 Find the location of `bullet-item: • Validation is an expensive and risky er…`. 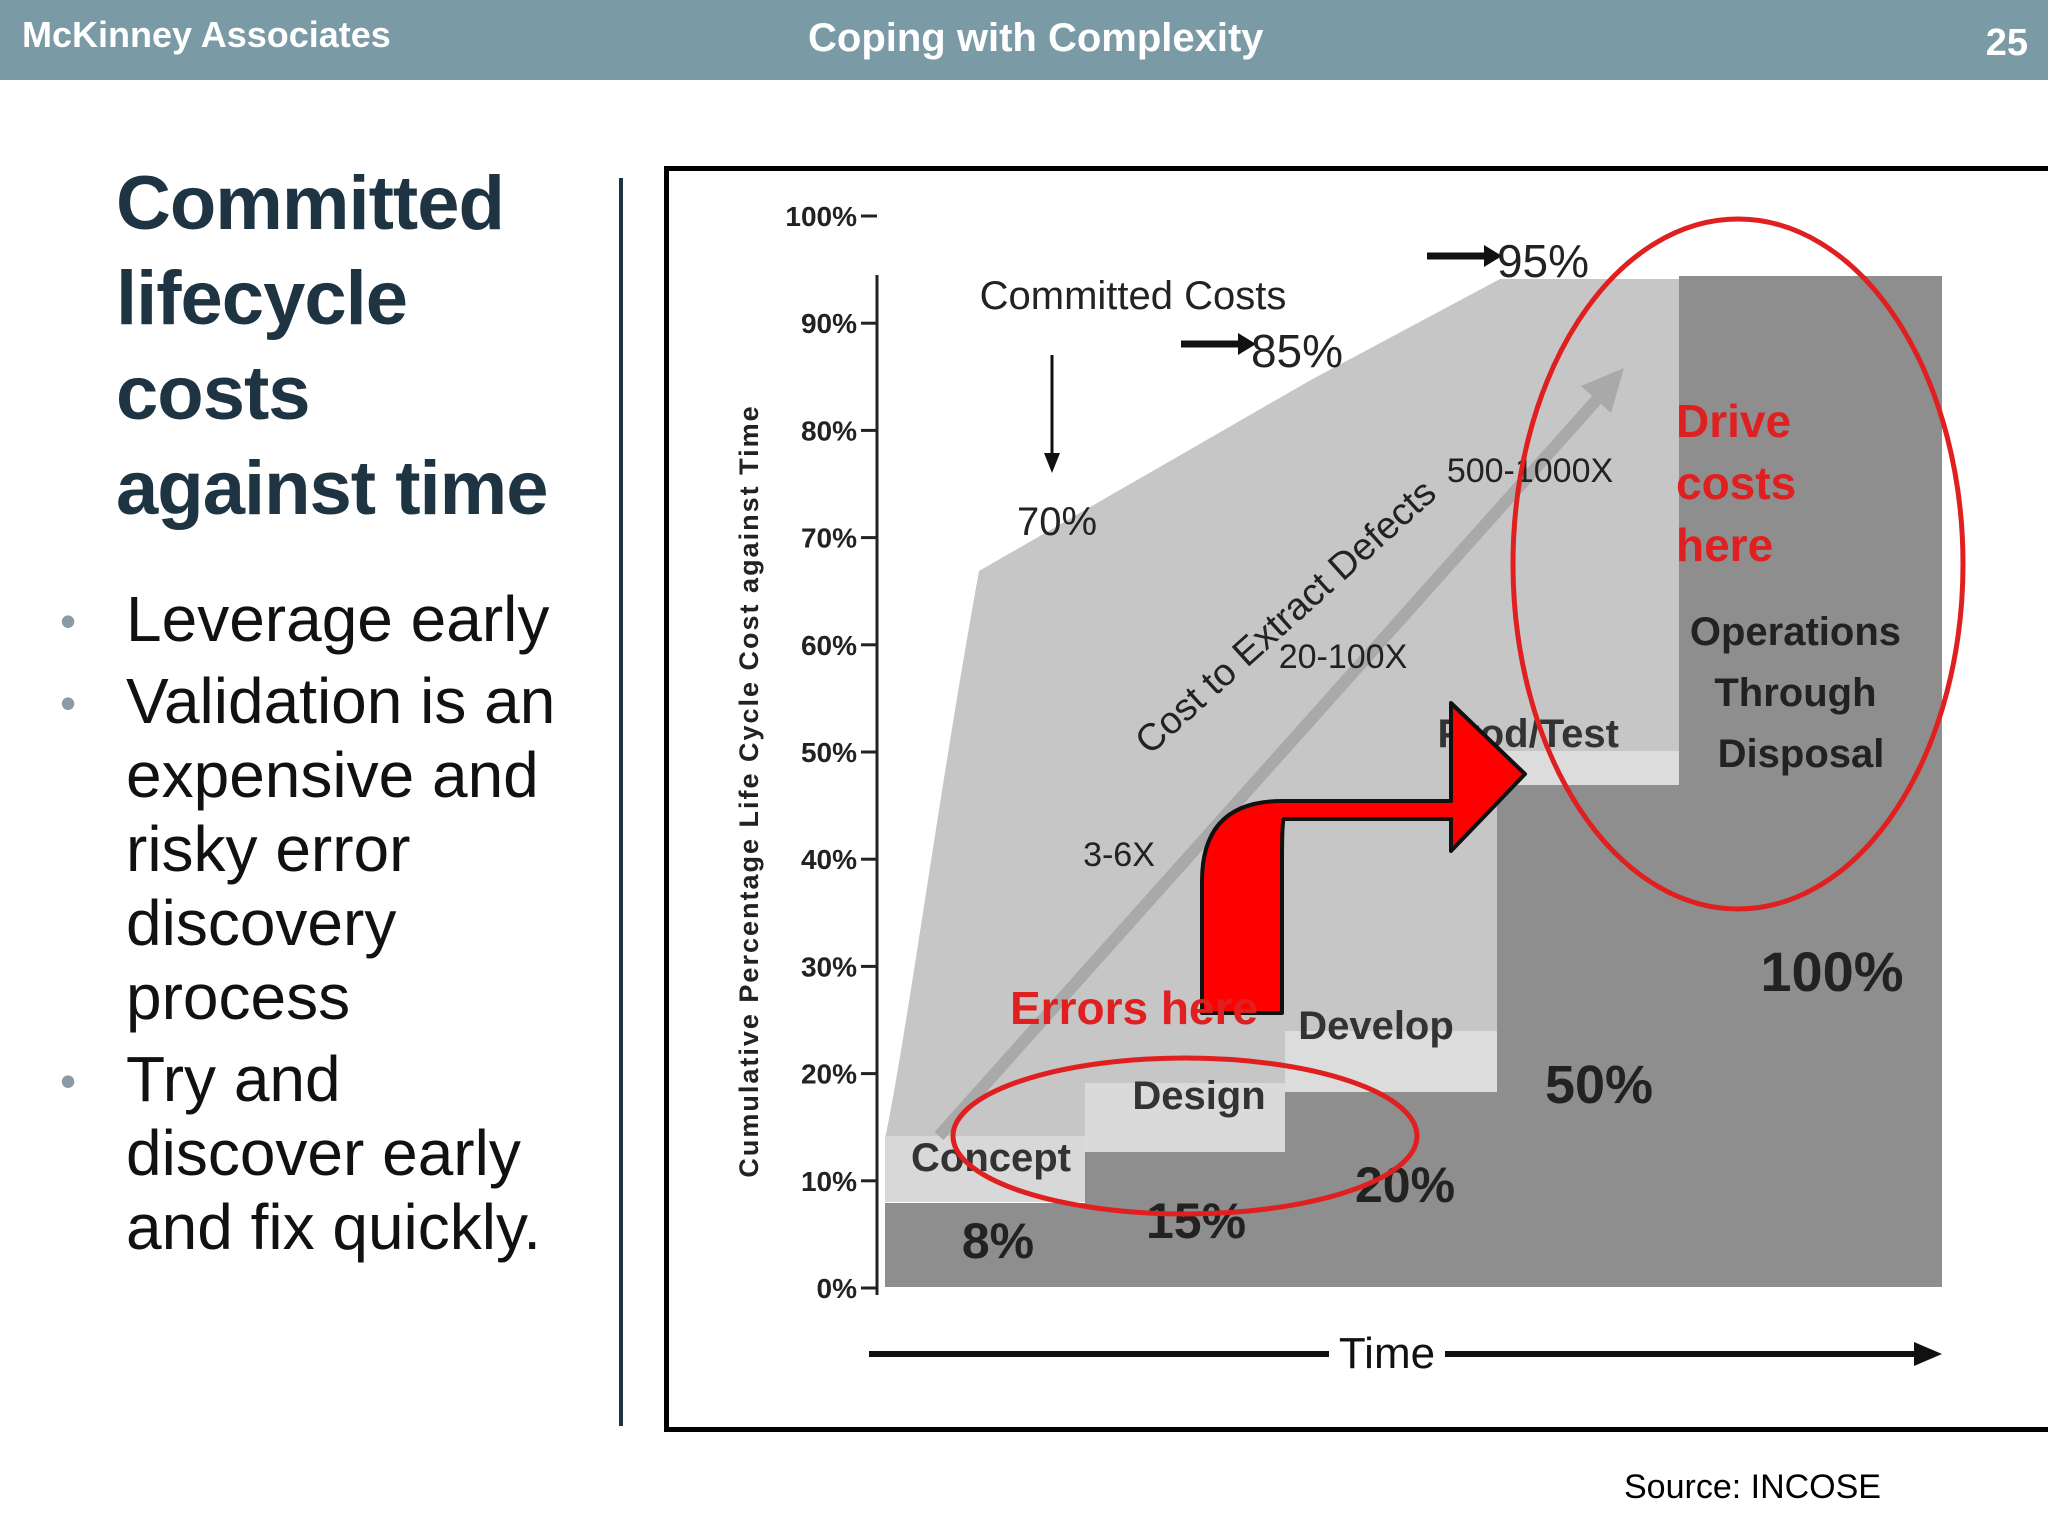

bullet-item: • Validation is an expensive and risky er… is located at coordinates (320, 849).